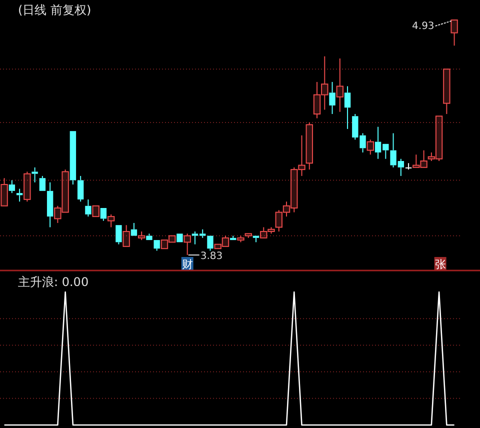 The height and width of the screenshot is (428, 480). What do you see at coordinates (53, 282) in the screenshot?
I see `chart-title: 主升浪: 0.00` at bounding box center [53, 282].